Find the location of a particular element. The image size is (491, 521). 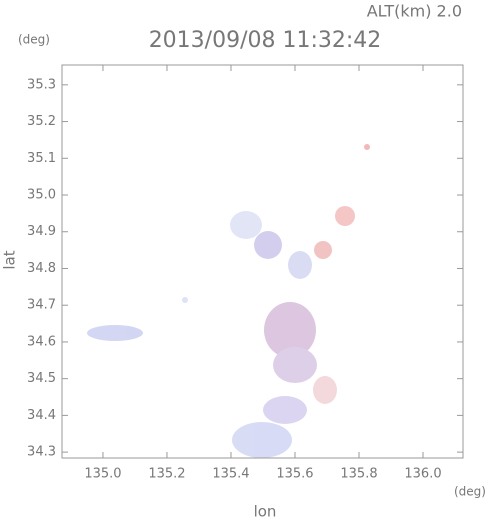

y-tick-label: 34.8 is located at coordinates (41, 268).